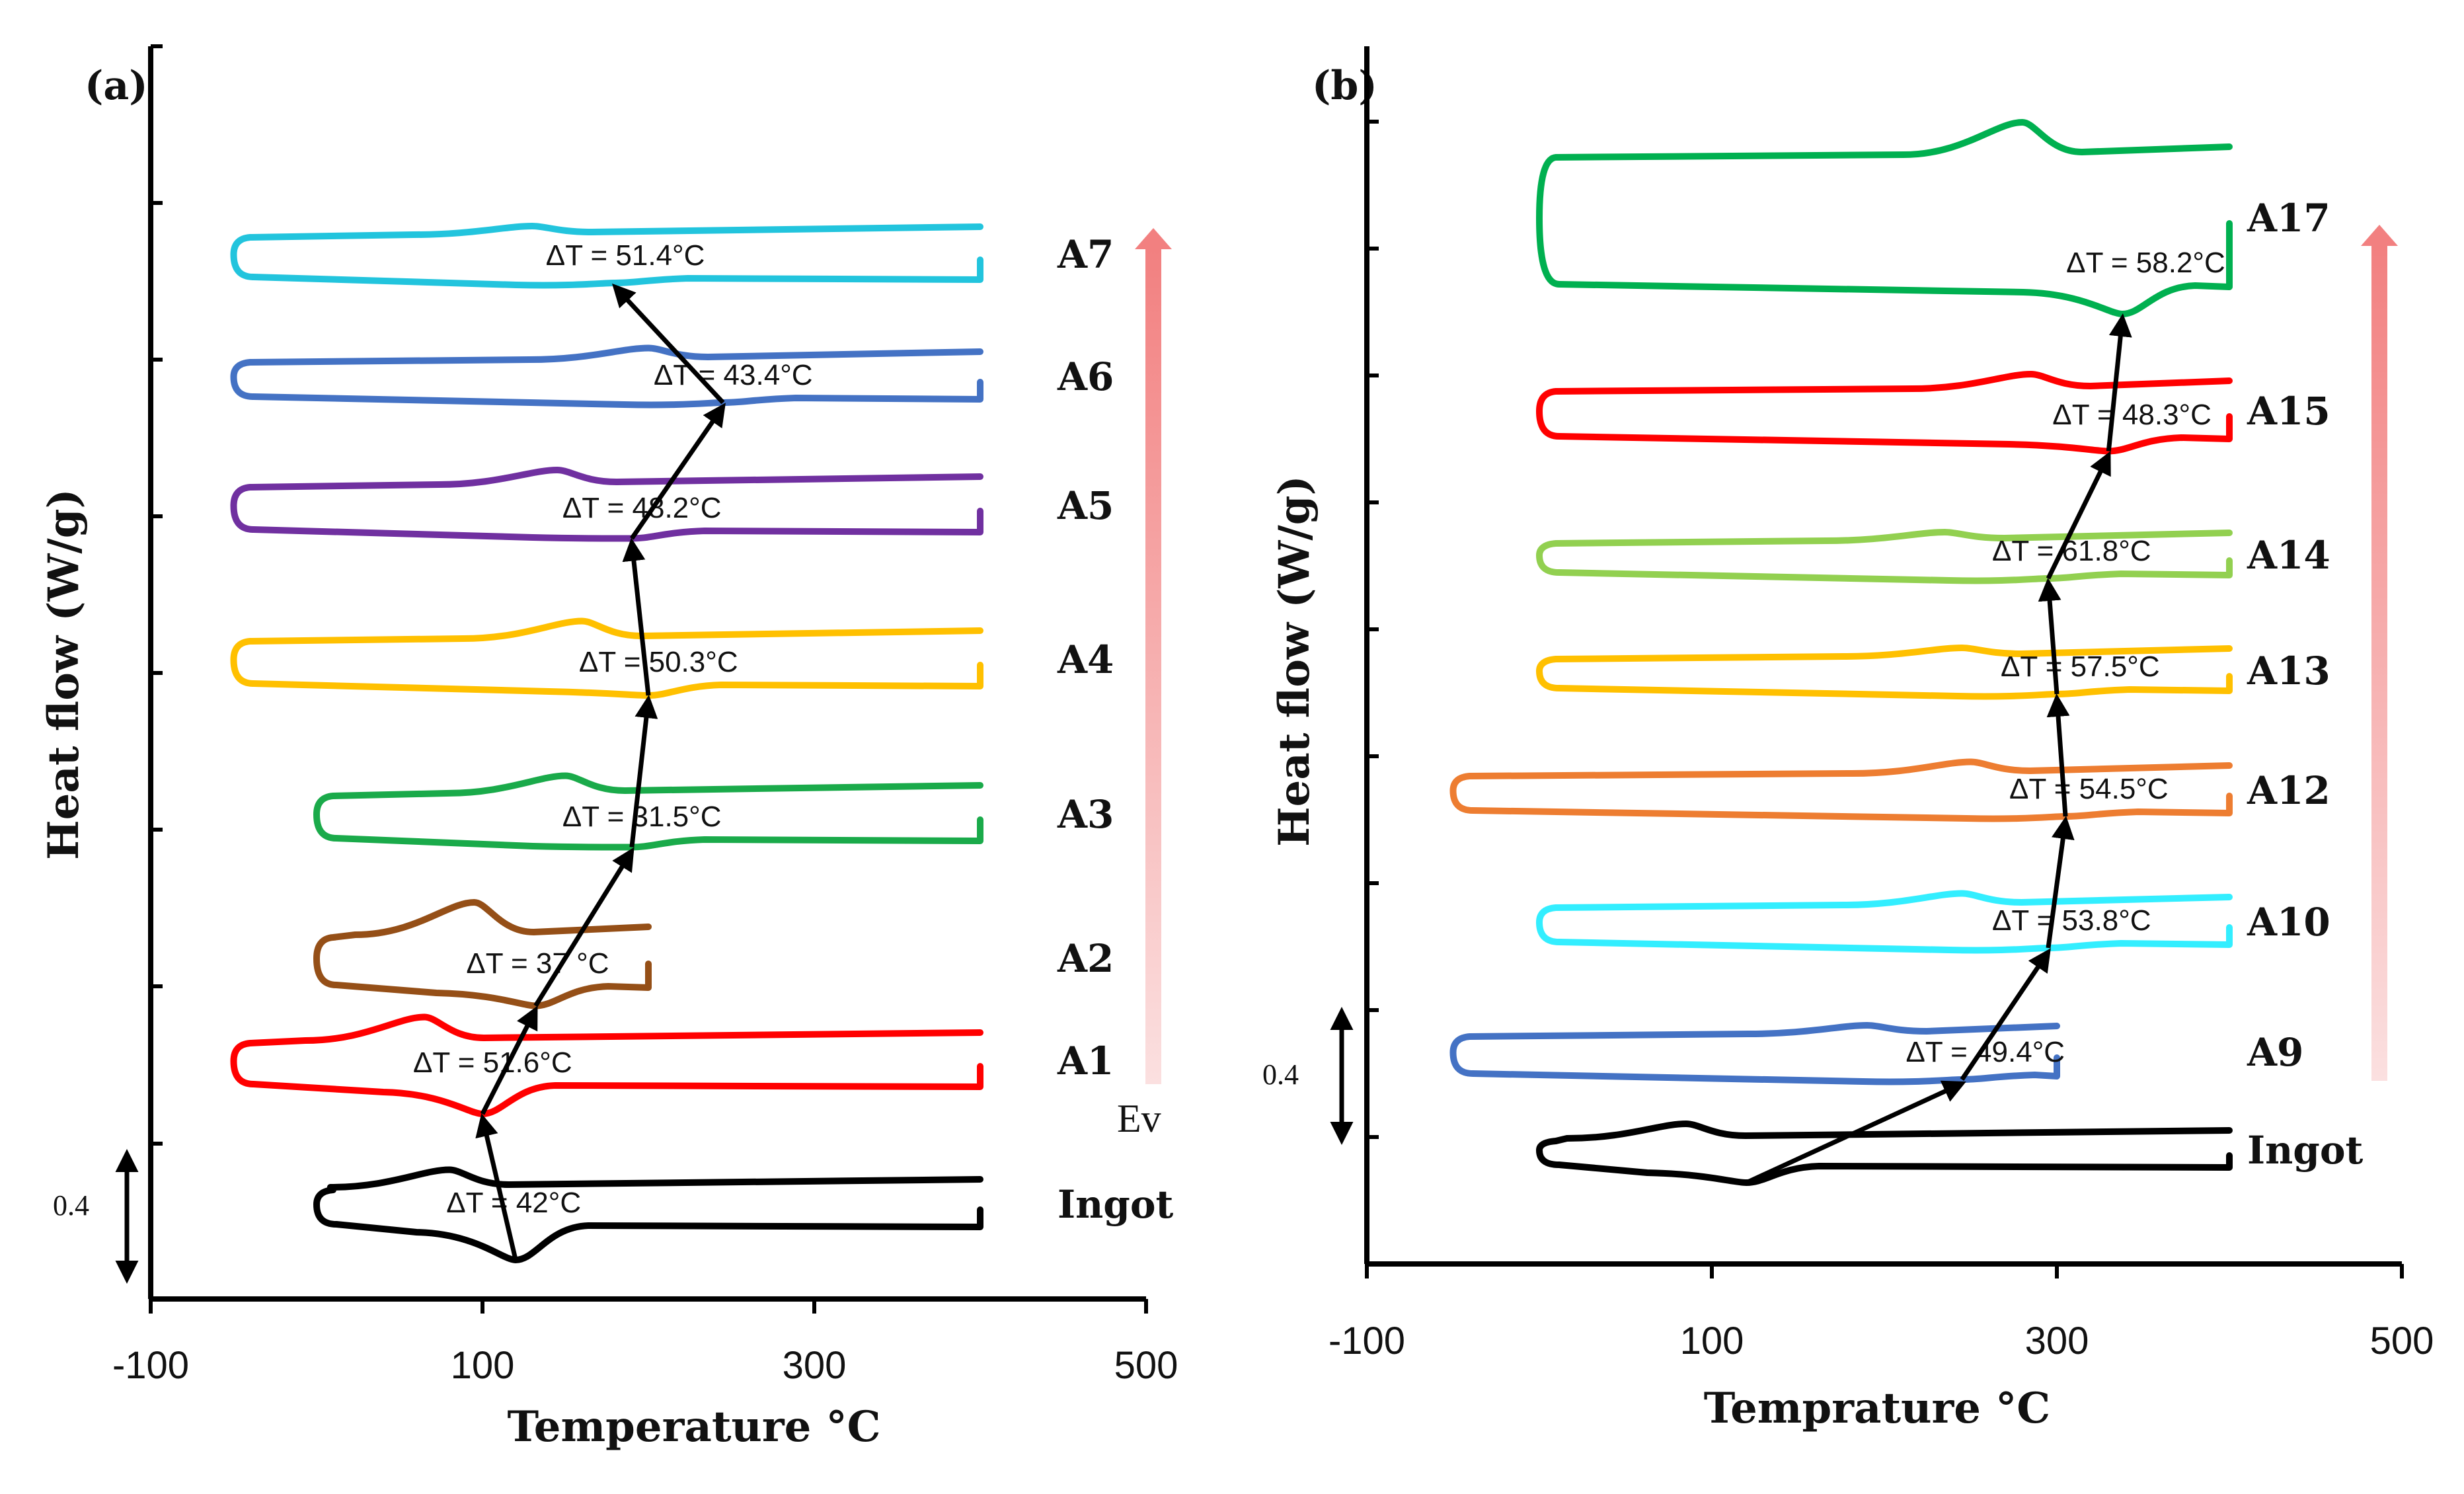 The height and width of the screenshot is (1494, 2464). I want to click on sample-label-a15: A15, so click(2288, 411).